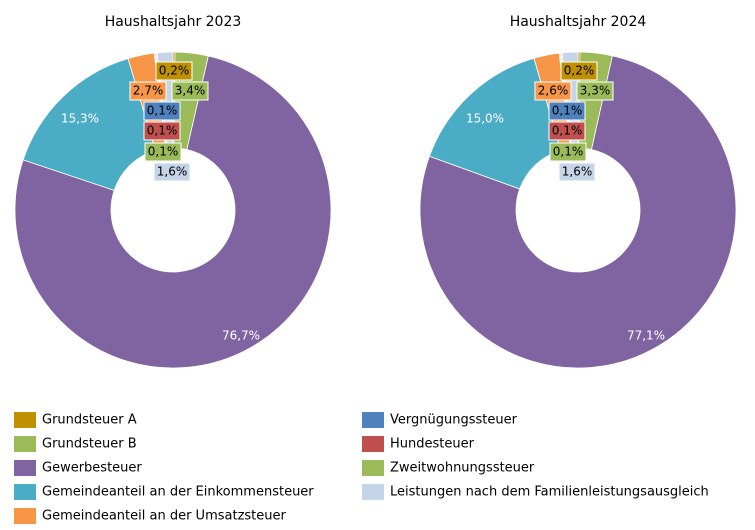 The width and height of the screenshot is (755, 530). I want to click on legend-label: Gemeindeanteil an der Umsatzsteuer, so click(164, 516).